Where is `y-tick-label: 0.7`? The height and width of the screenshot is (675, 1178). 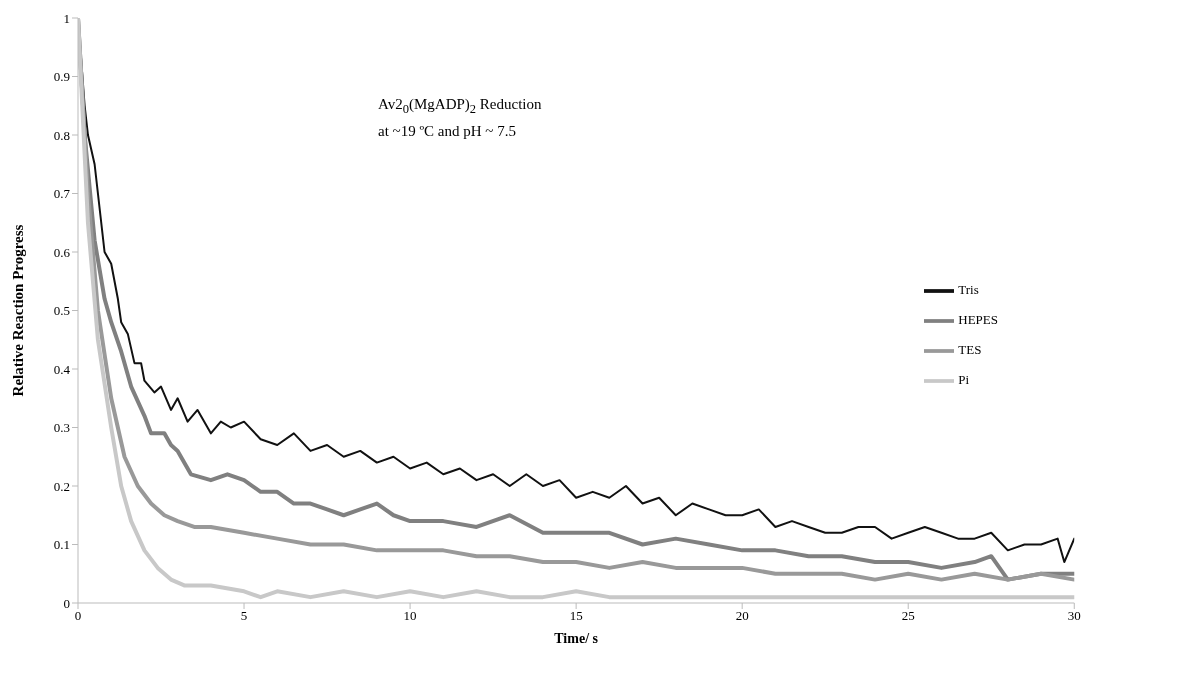 y-tick-label: 0.7 is located at coordinates (62, 194).